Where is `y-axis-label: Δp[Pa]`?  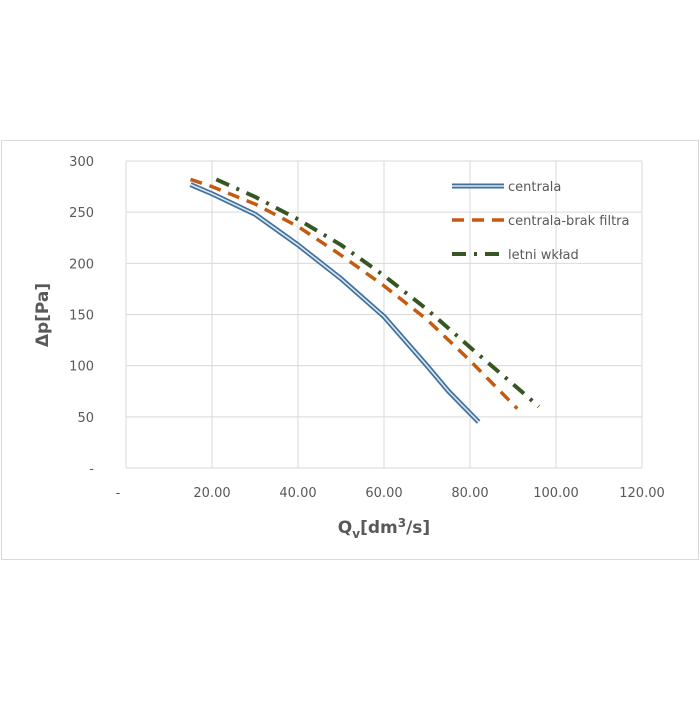 y-axis-label: Δp[Pa] is located at coordinates (43, 315).